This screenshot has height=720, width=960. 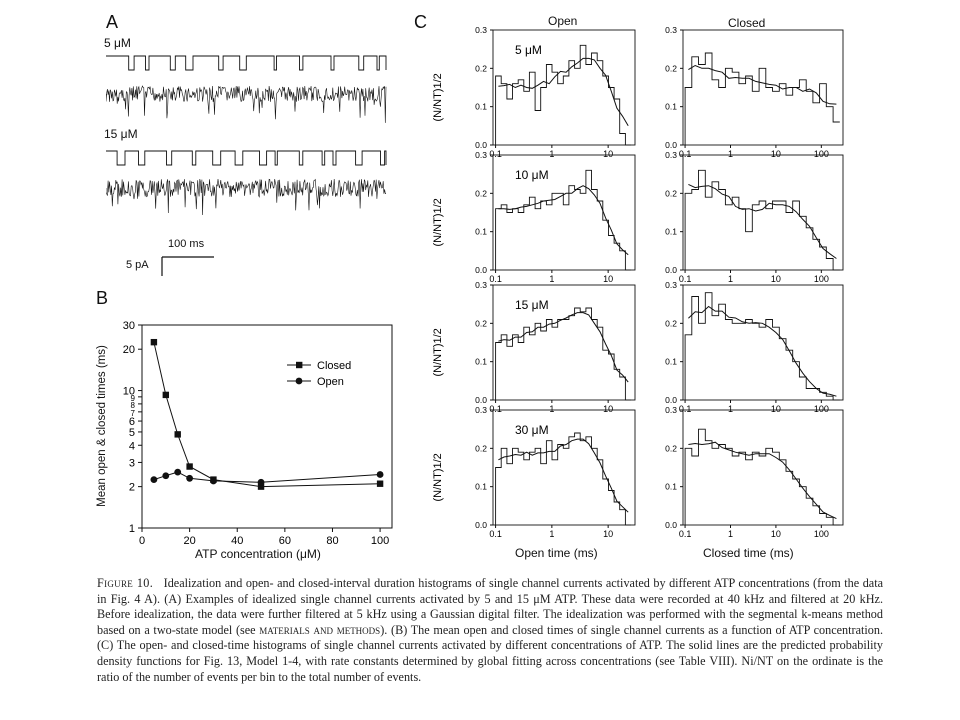 What do you see at coordinates (246, 135) in the screenshot?
I see `current-traces` at bounding box center [246, 135].